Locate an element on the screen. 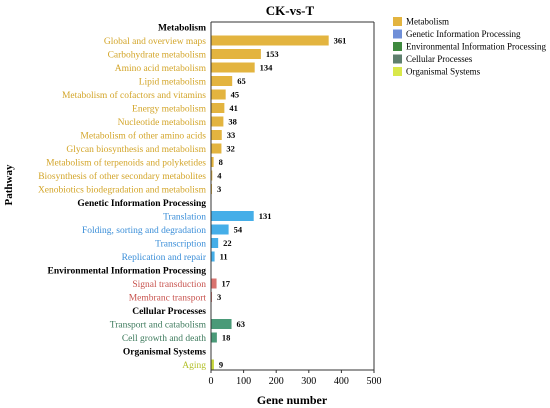  category-label: Glycan biosynthesis and metabolism is located at coordinates (136, 150).